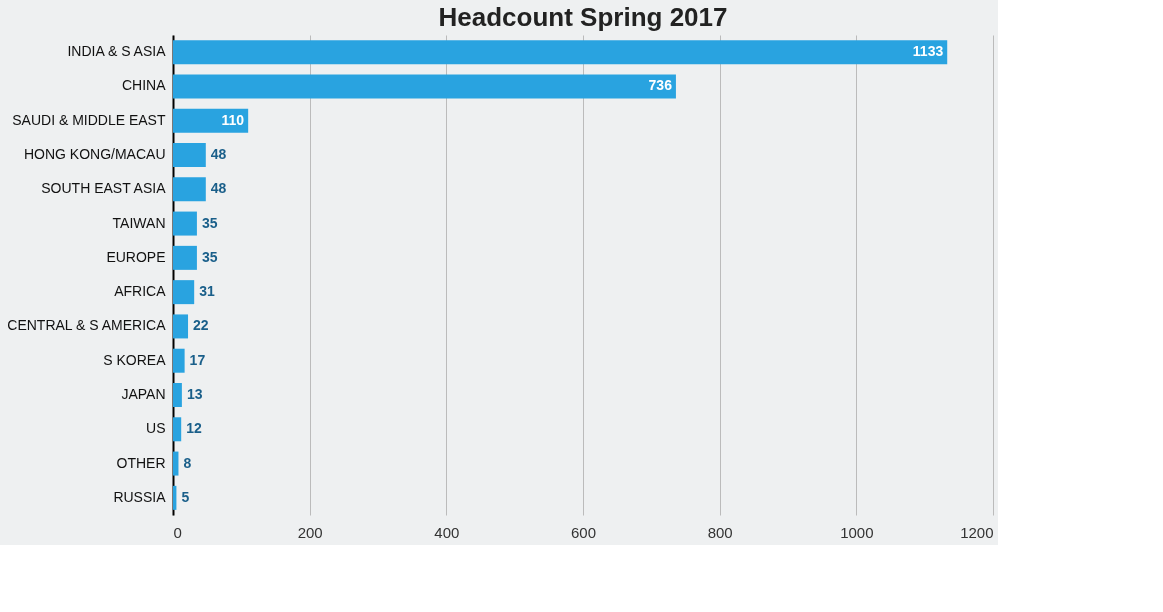 This screenshot has width=1163, height=612. I want to click on y-tick-label: SAUDI & MIDDLE EAST, so click(89, 119).